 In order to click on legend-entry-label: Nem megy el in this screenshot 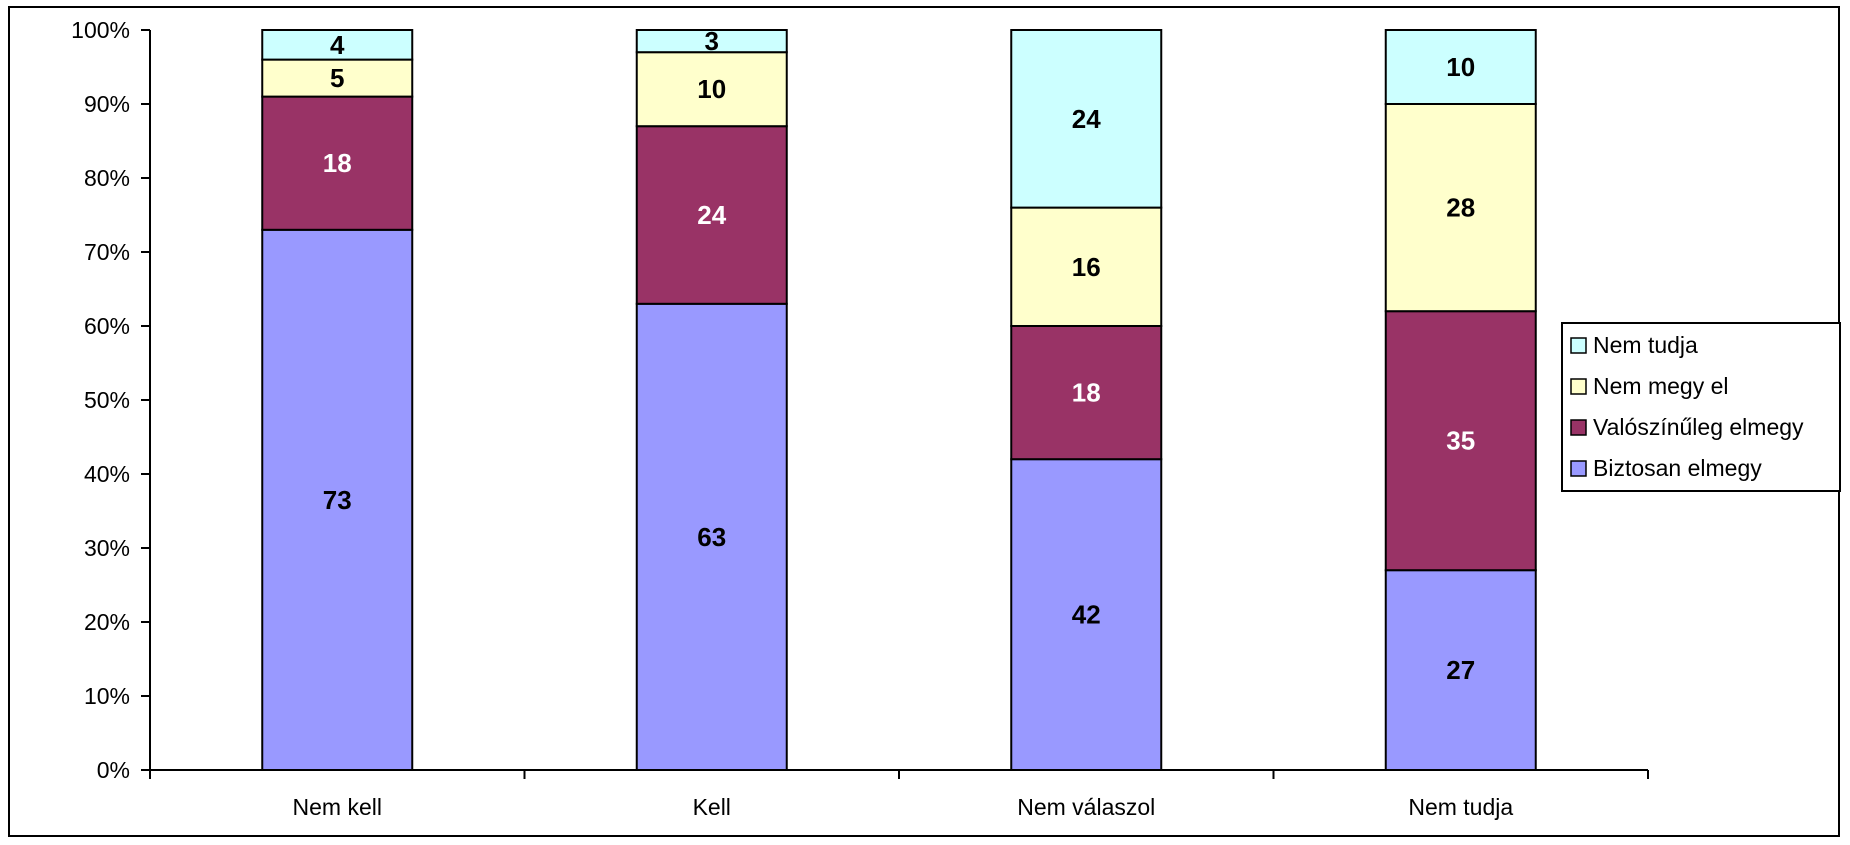, I will do `click(1660, 386)`.